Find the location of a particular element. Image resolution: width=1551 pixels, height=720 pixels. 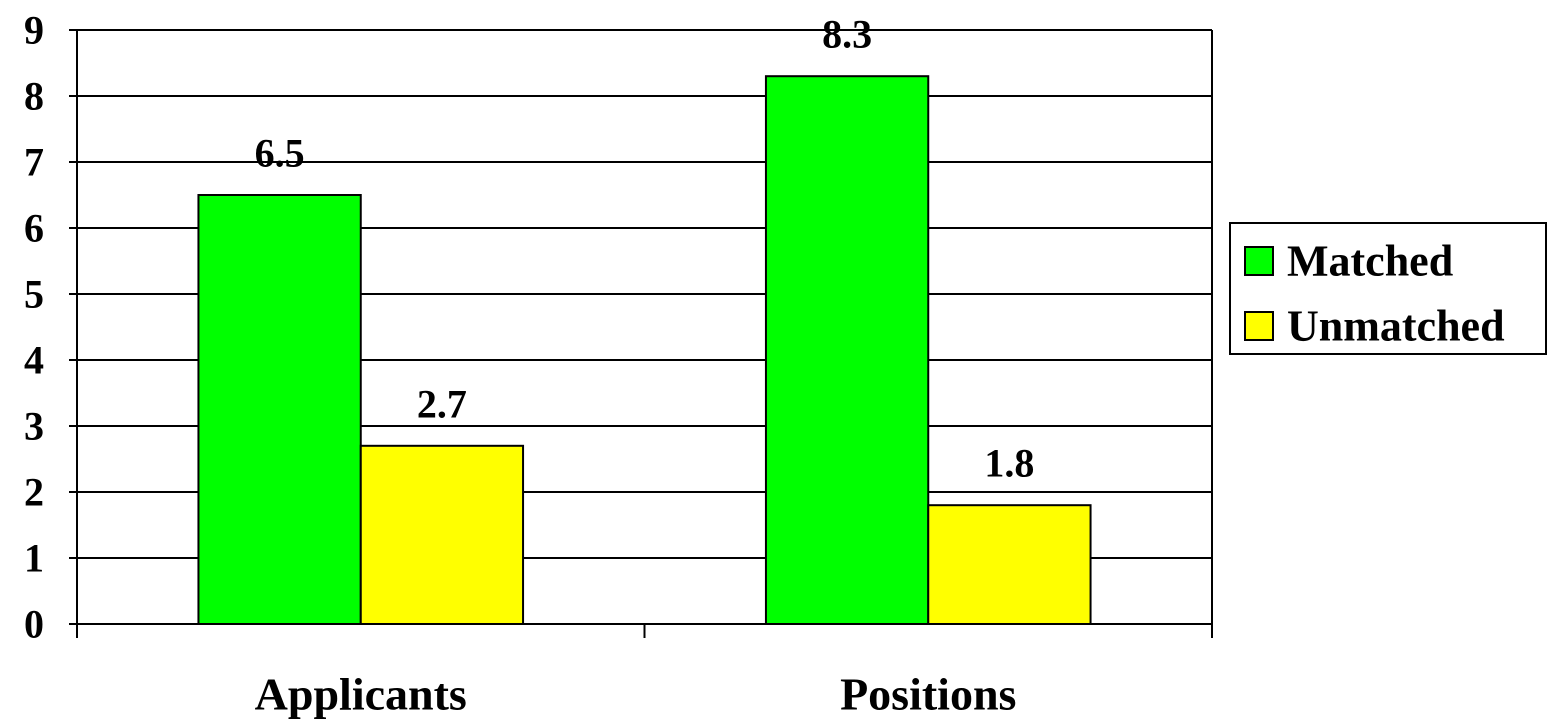

data-label: 2.7 is located at coordinates (442, 403).